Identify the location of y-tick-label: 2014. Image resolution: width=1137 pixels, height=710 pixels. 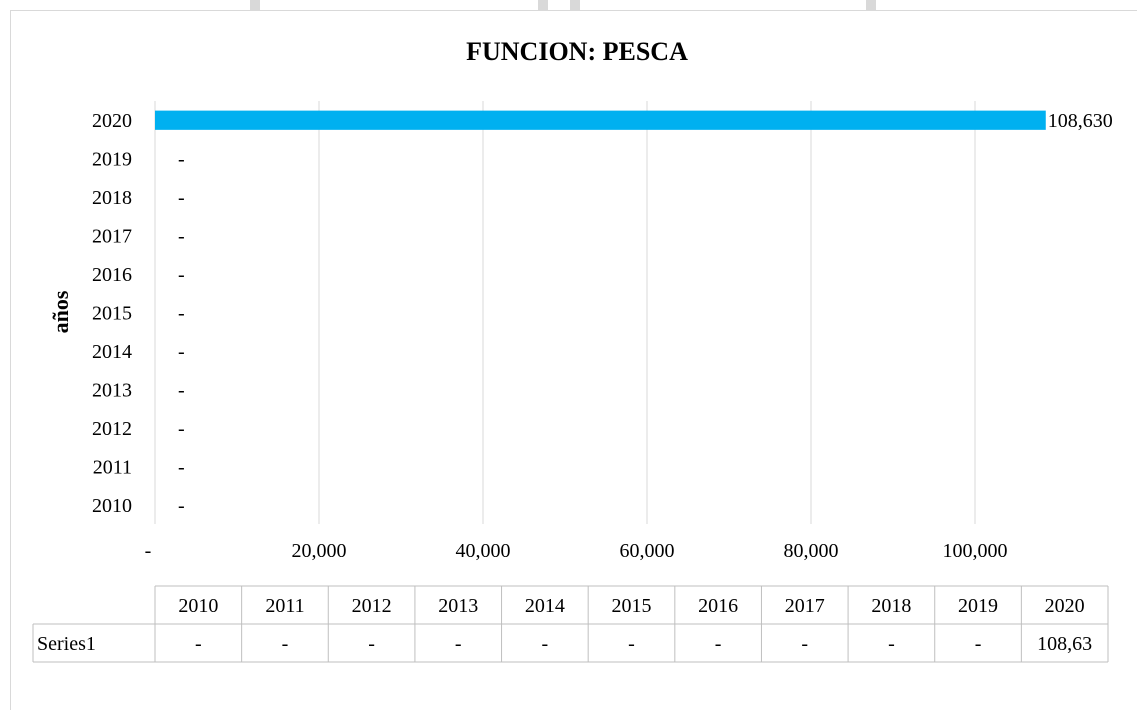
(112, 352).